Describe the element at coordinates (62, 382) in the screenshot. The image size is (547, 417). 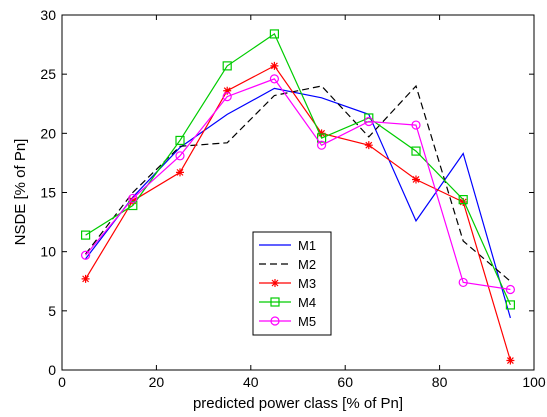
I see `x-tick-label: 0` at that location.